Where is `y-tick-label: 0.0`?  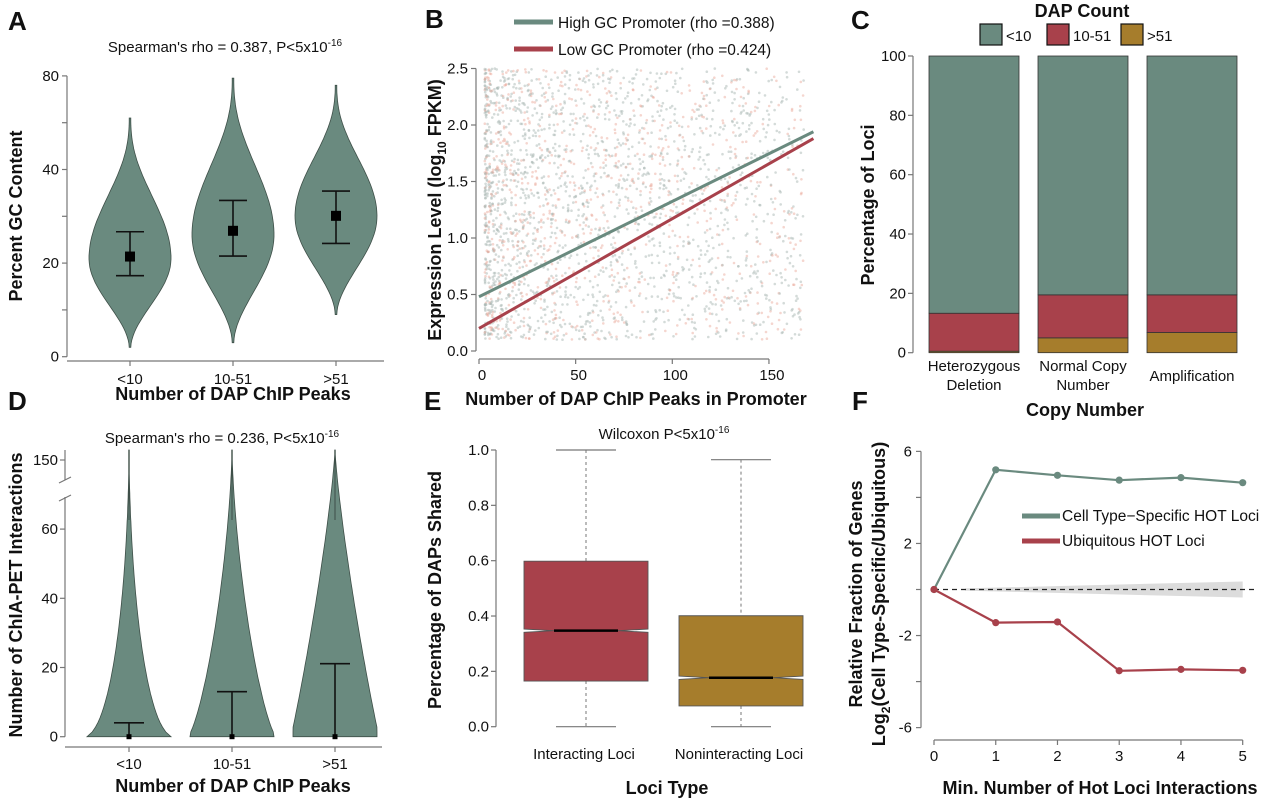 y-tick-label: 0.0 is located at coordinates (457, 351).